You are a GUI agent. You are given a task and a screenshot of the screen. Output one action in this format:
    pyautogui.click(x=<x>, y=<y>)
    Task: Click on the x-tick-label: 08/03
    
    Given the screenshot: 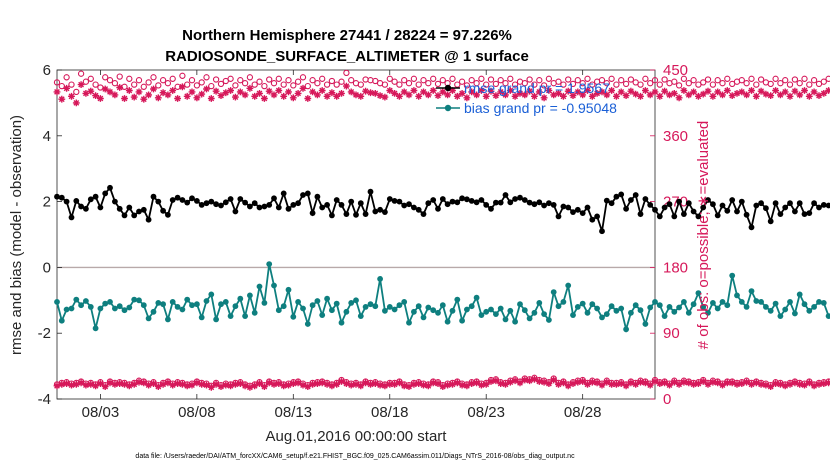 What is the action you would take?
    pyautogui.click(x=101, y=412)
    